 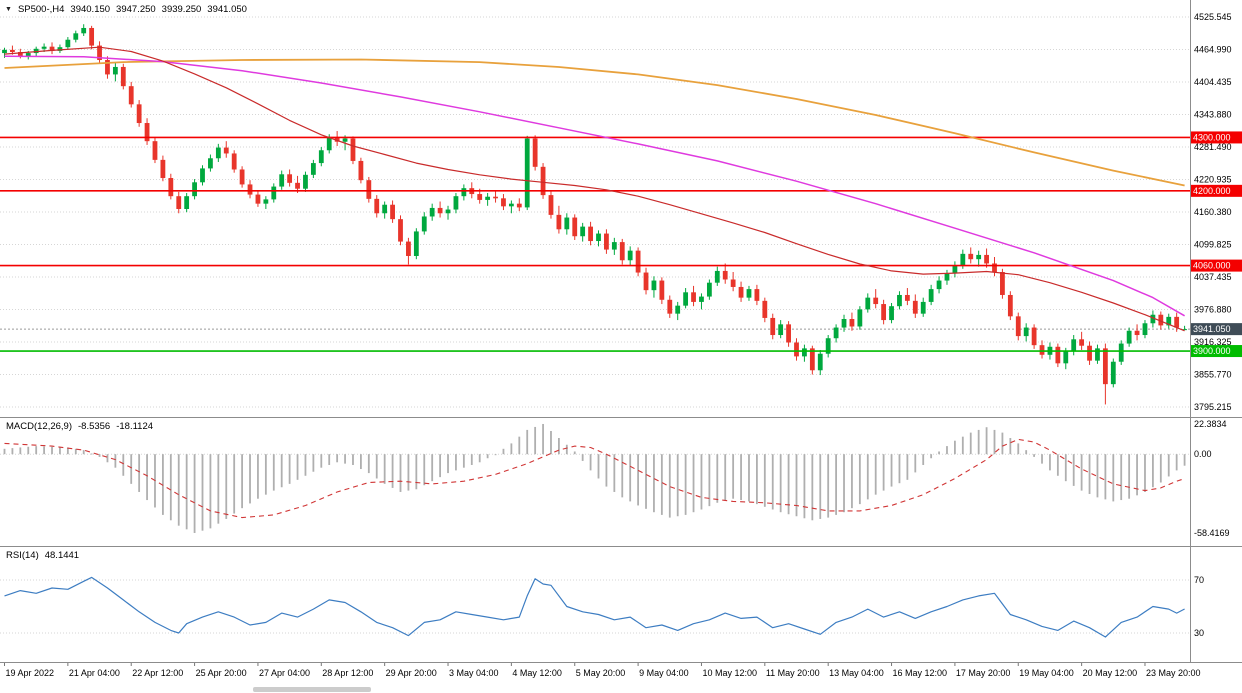 What do you see at coordinates (181, 9) in the screenshot?
I see `ohlc-low: 3939.250` at bounding box center [181, 9].